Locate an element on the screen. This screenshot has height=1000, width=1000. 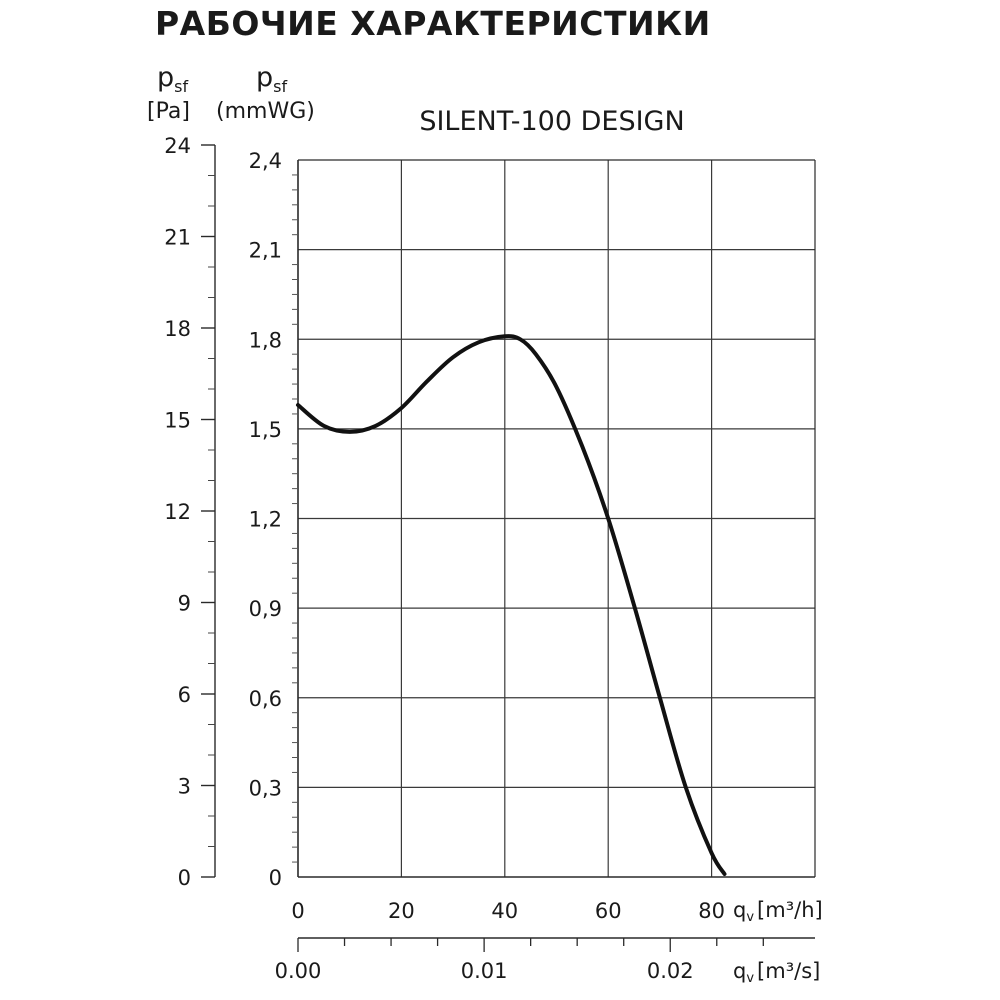
x-secondary-symbol: q is located at coordinates (739, 971).